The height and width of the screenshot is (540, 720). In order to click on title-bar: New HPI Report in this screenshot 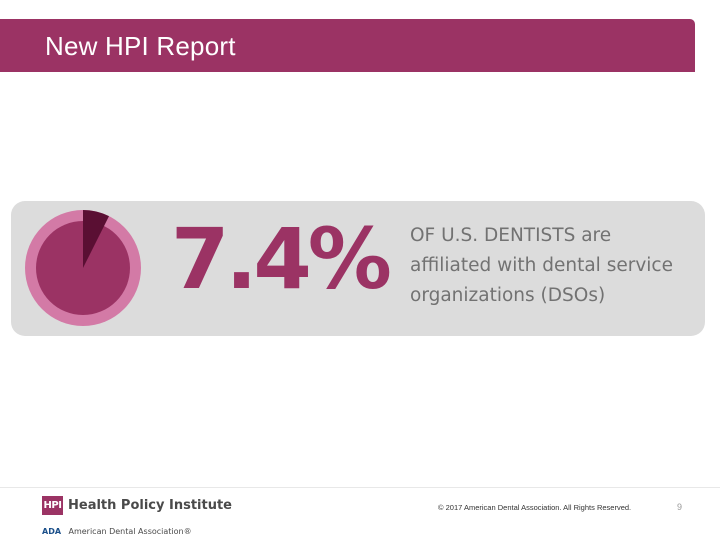, I will do `click(347, 45)`.